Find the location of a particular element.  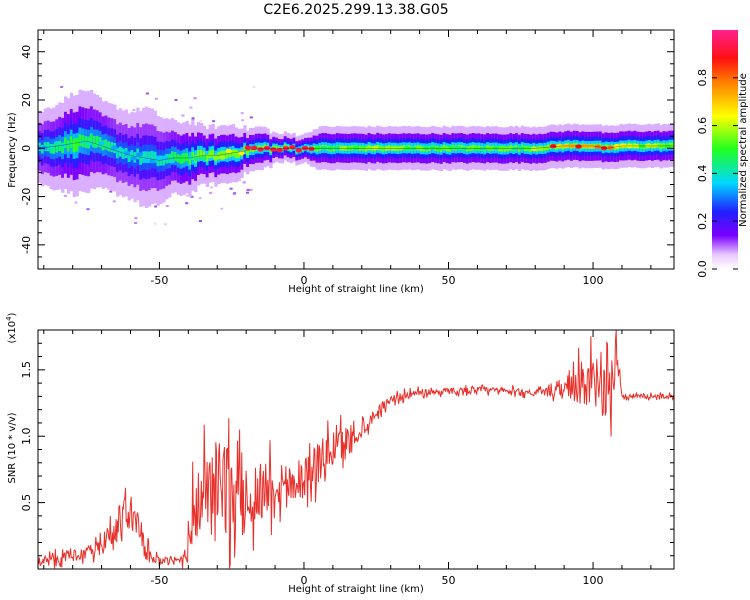

colorbar-tick-label: 0.4 is located at coordinates (702, 174).